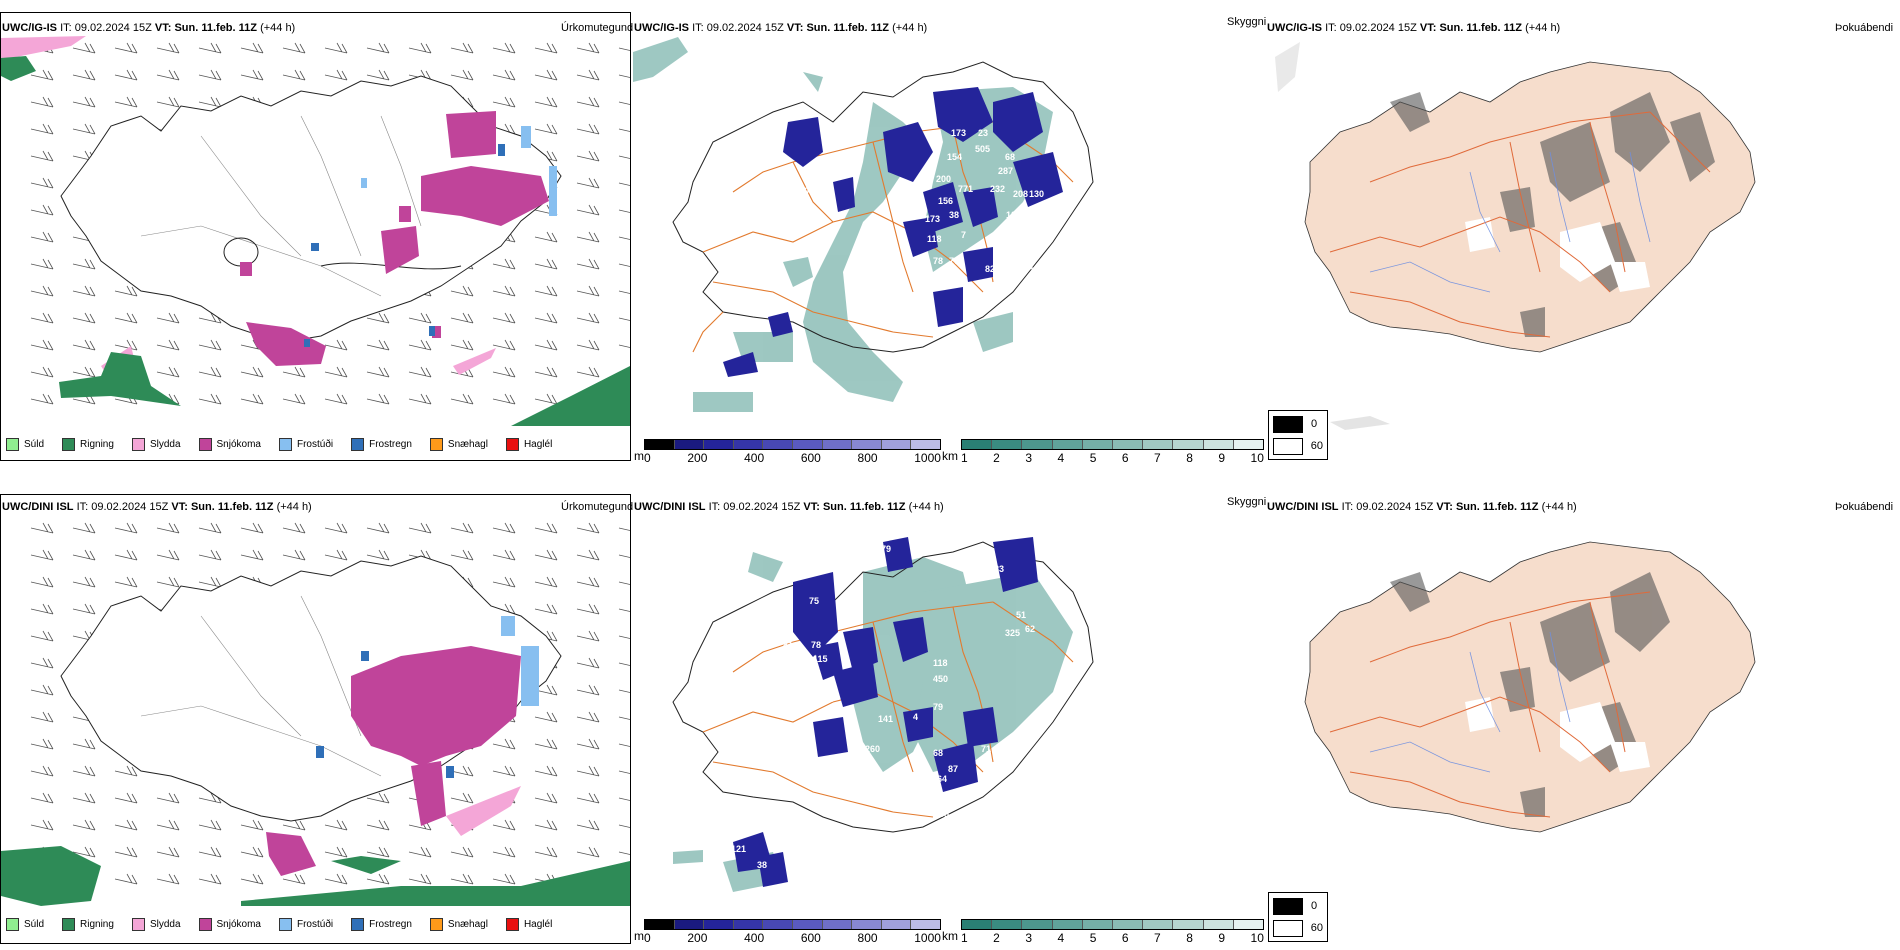 This screenshot has width=1900, height=950. What do you see at coordinates (990, 269) in the screenshot?
I see `snow-depth-label: 82` at bounding box center [990, 269].